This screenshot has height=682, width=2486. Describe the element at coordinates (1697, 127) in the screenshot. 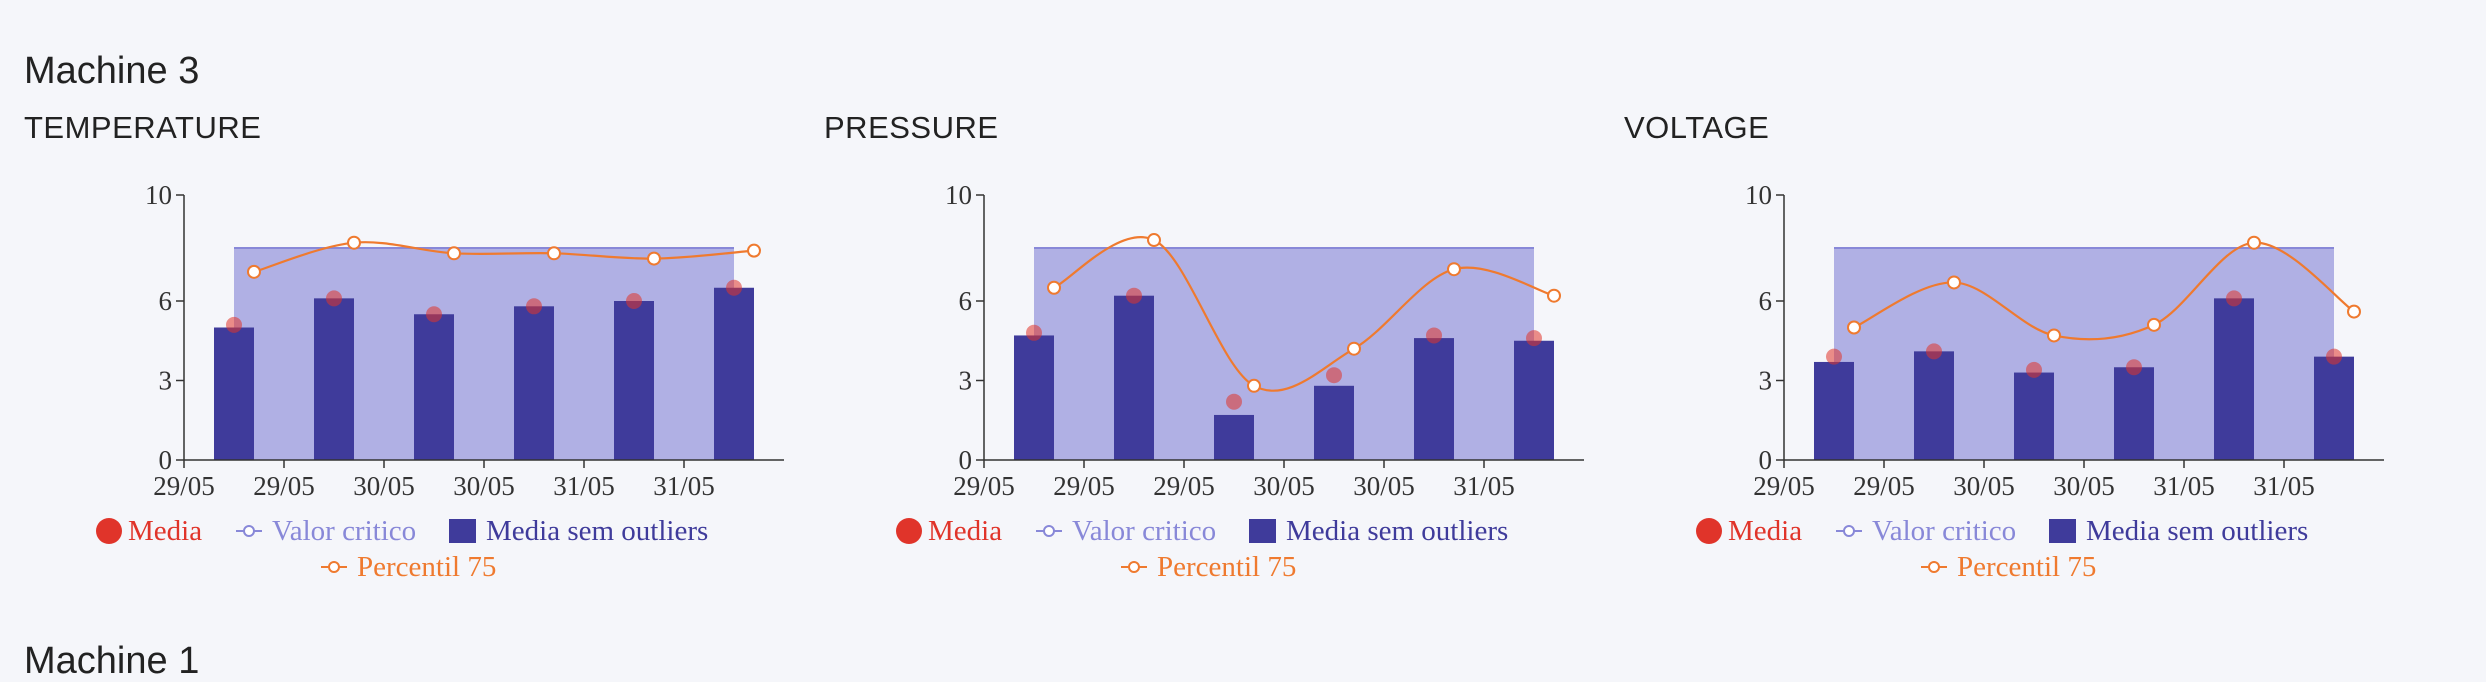

I see `chart-title: VOLTAGE` at that location.